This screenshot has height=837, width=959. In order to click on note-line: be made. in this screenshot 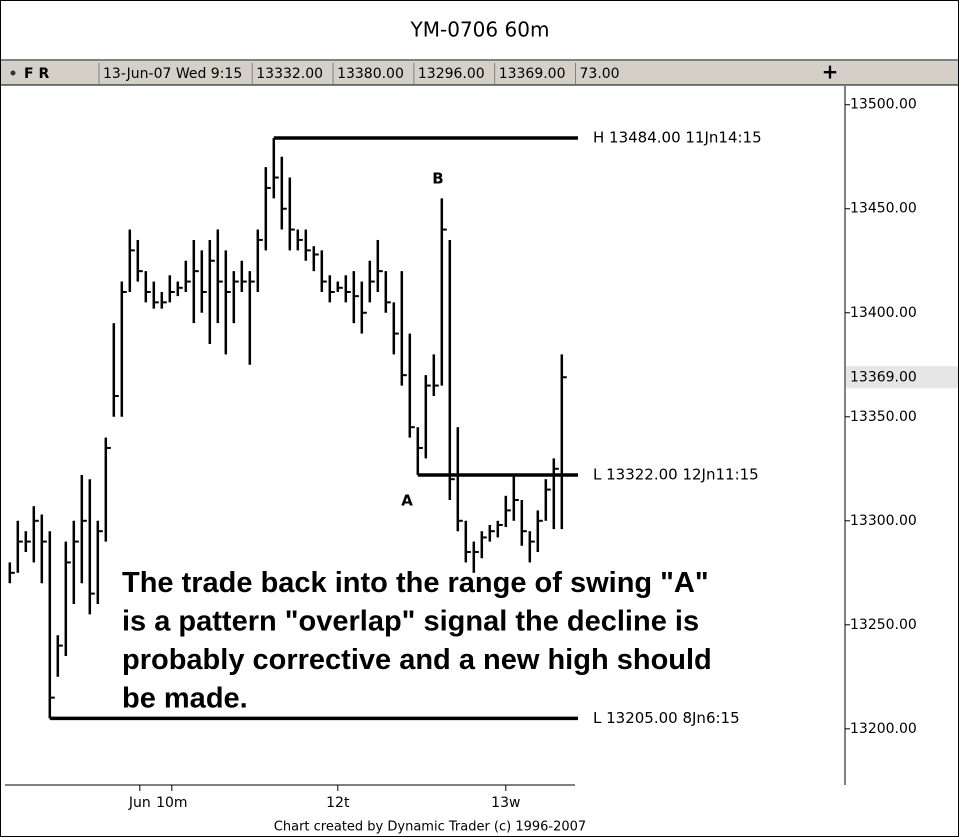, I will do `click(185, 699)`.